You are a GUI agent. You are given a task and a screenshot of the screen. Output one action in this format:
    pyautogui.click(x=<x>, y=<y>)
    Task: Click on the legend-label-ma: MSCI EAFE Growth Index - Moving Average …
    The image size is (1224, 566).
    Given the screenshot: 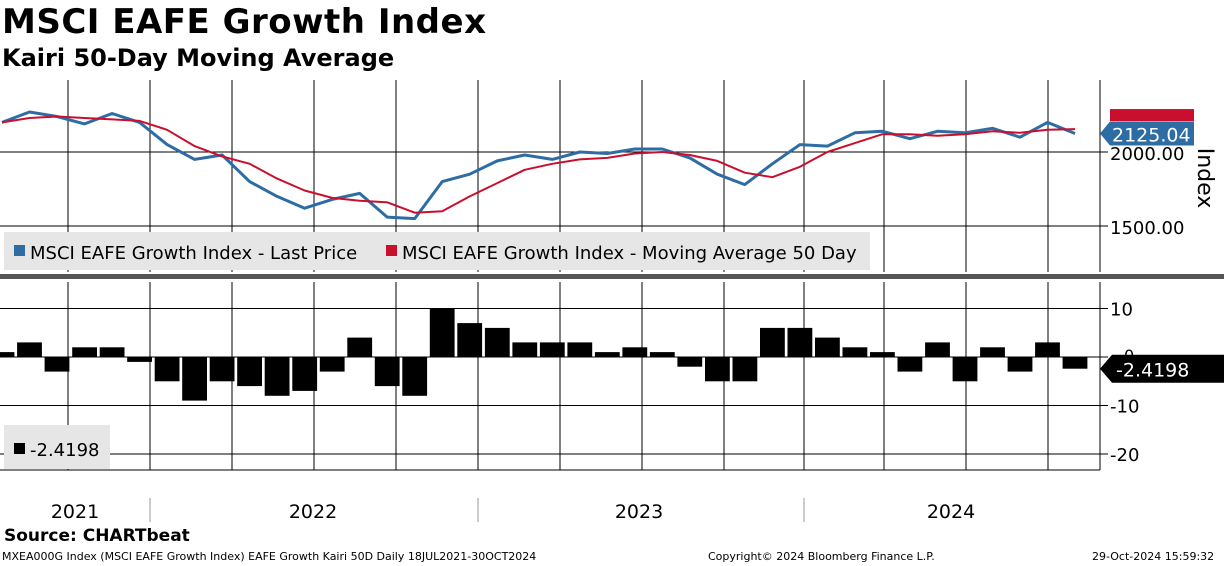 What is the action you would take?
    pyautogui.click(x=629, y=253)
    